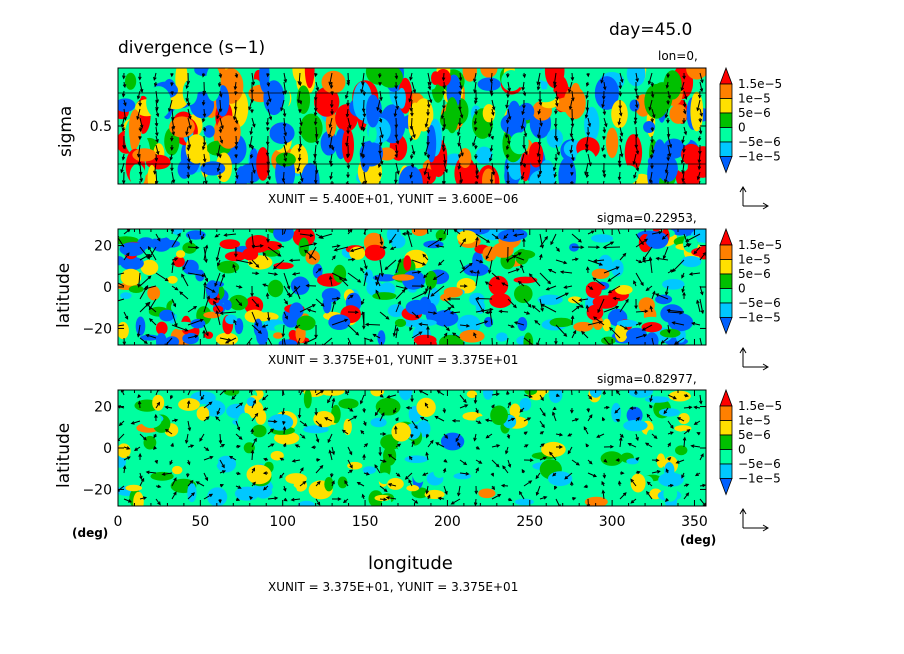 The height and width of the screenshot is (654, 904). I want to click on x-tick-label: 250, so click(529, 522).